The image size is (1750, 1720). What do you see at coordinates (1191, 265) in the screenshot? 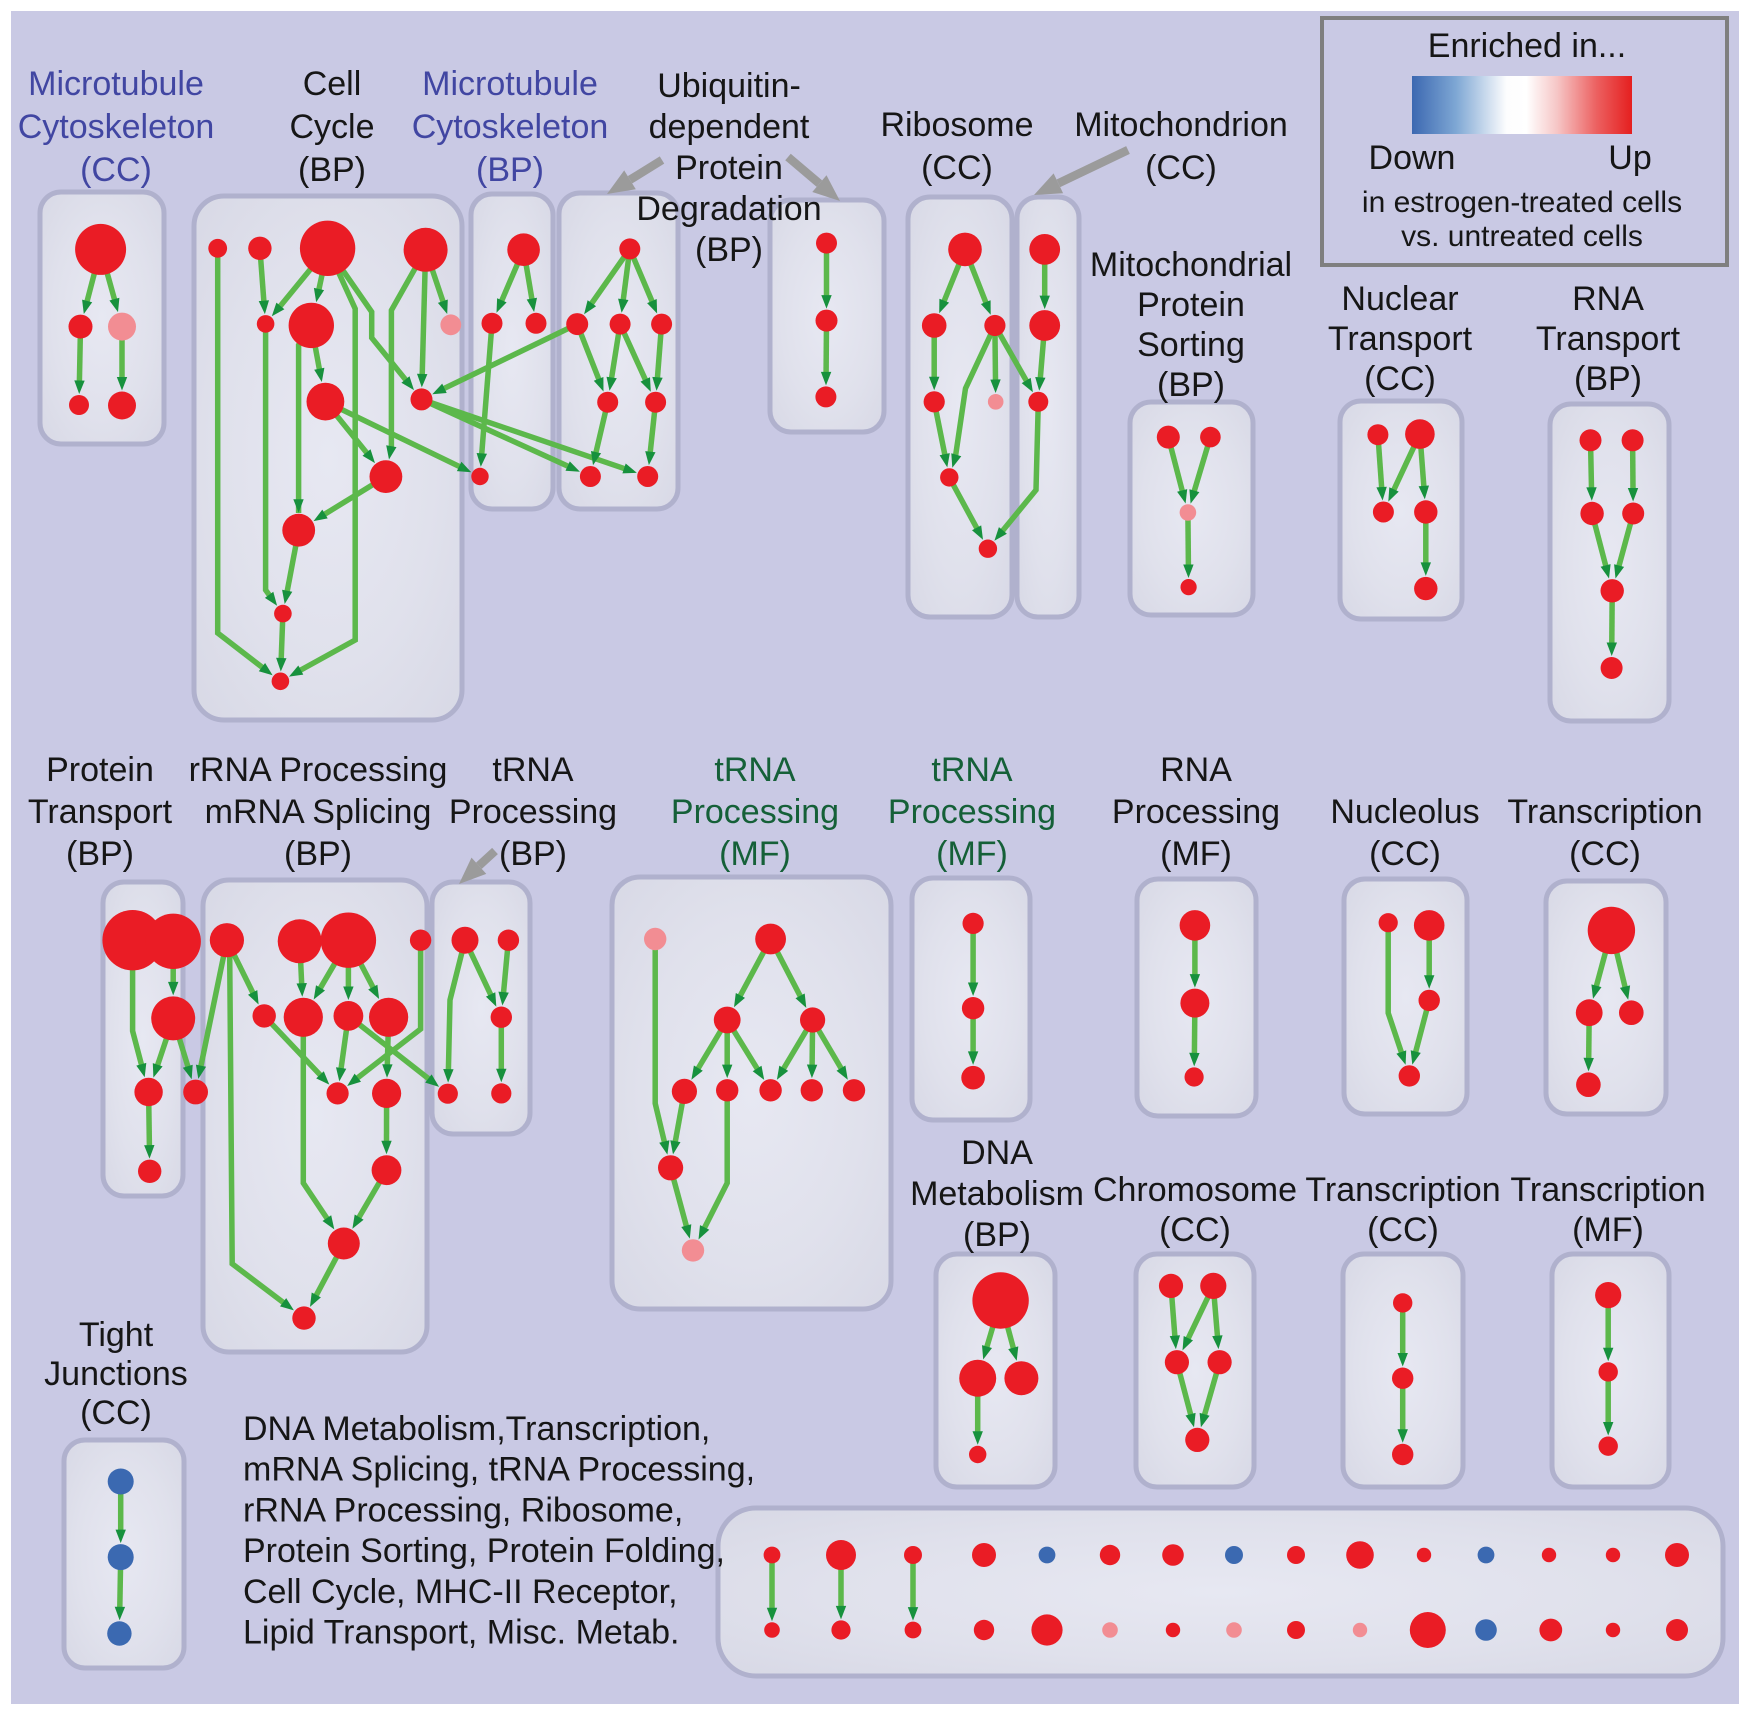
I see `svg-text: Mitochondrial` at bounding box center [1191, 265].